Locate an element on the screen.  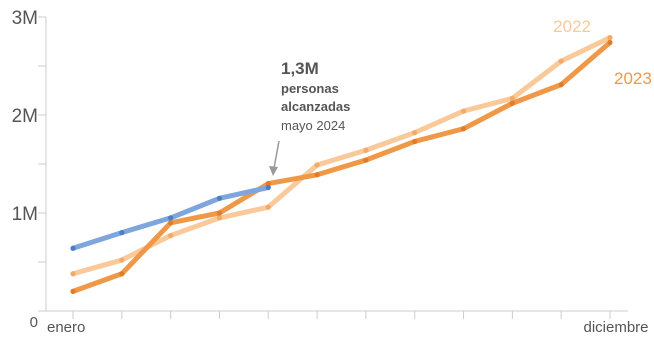
x-tick-label: enero is located at coordinates (66, 327).